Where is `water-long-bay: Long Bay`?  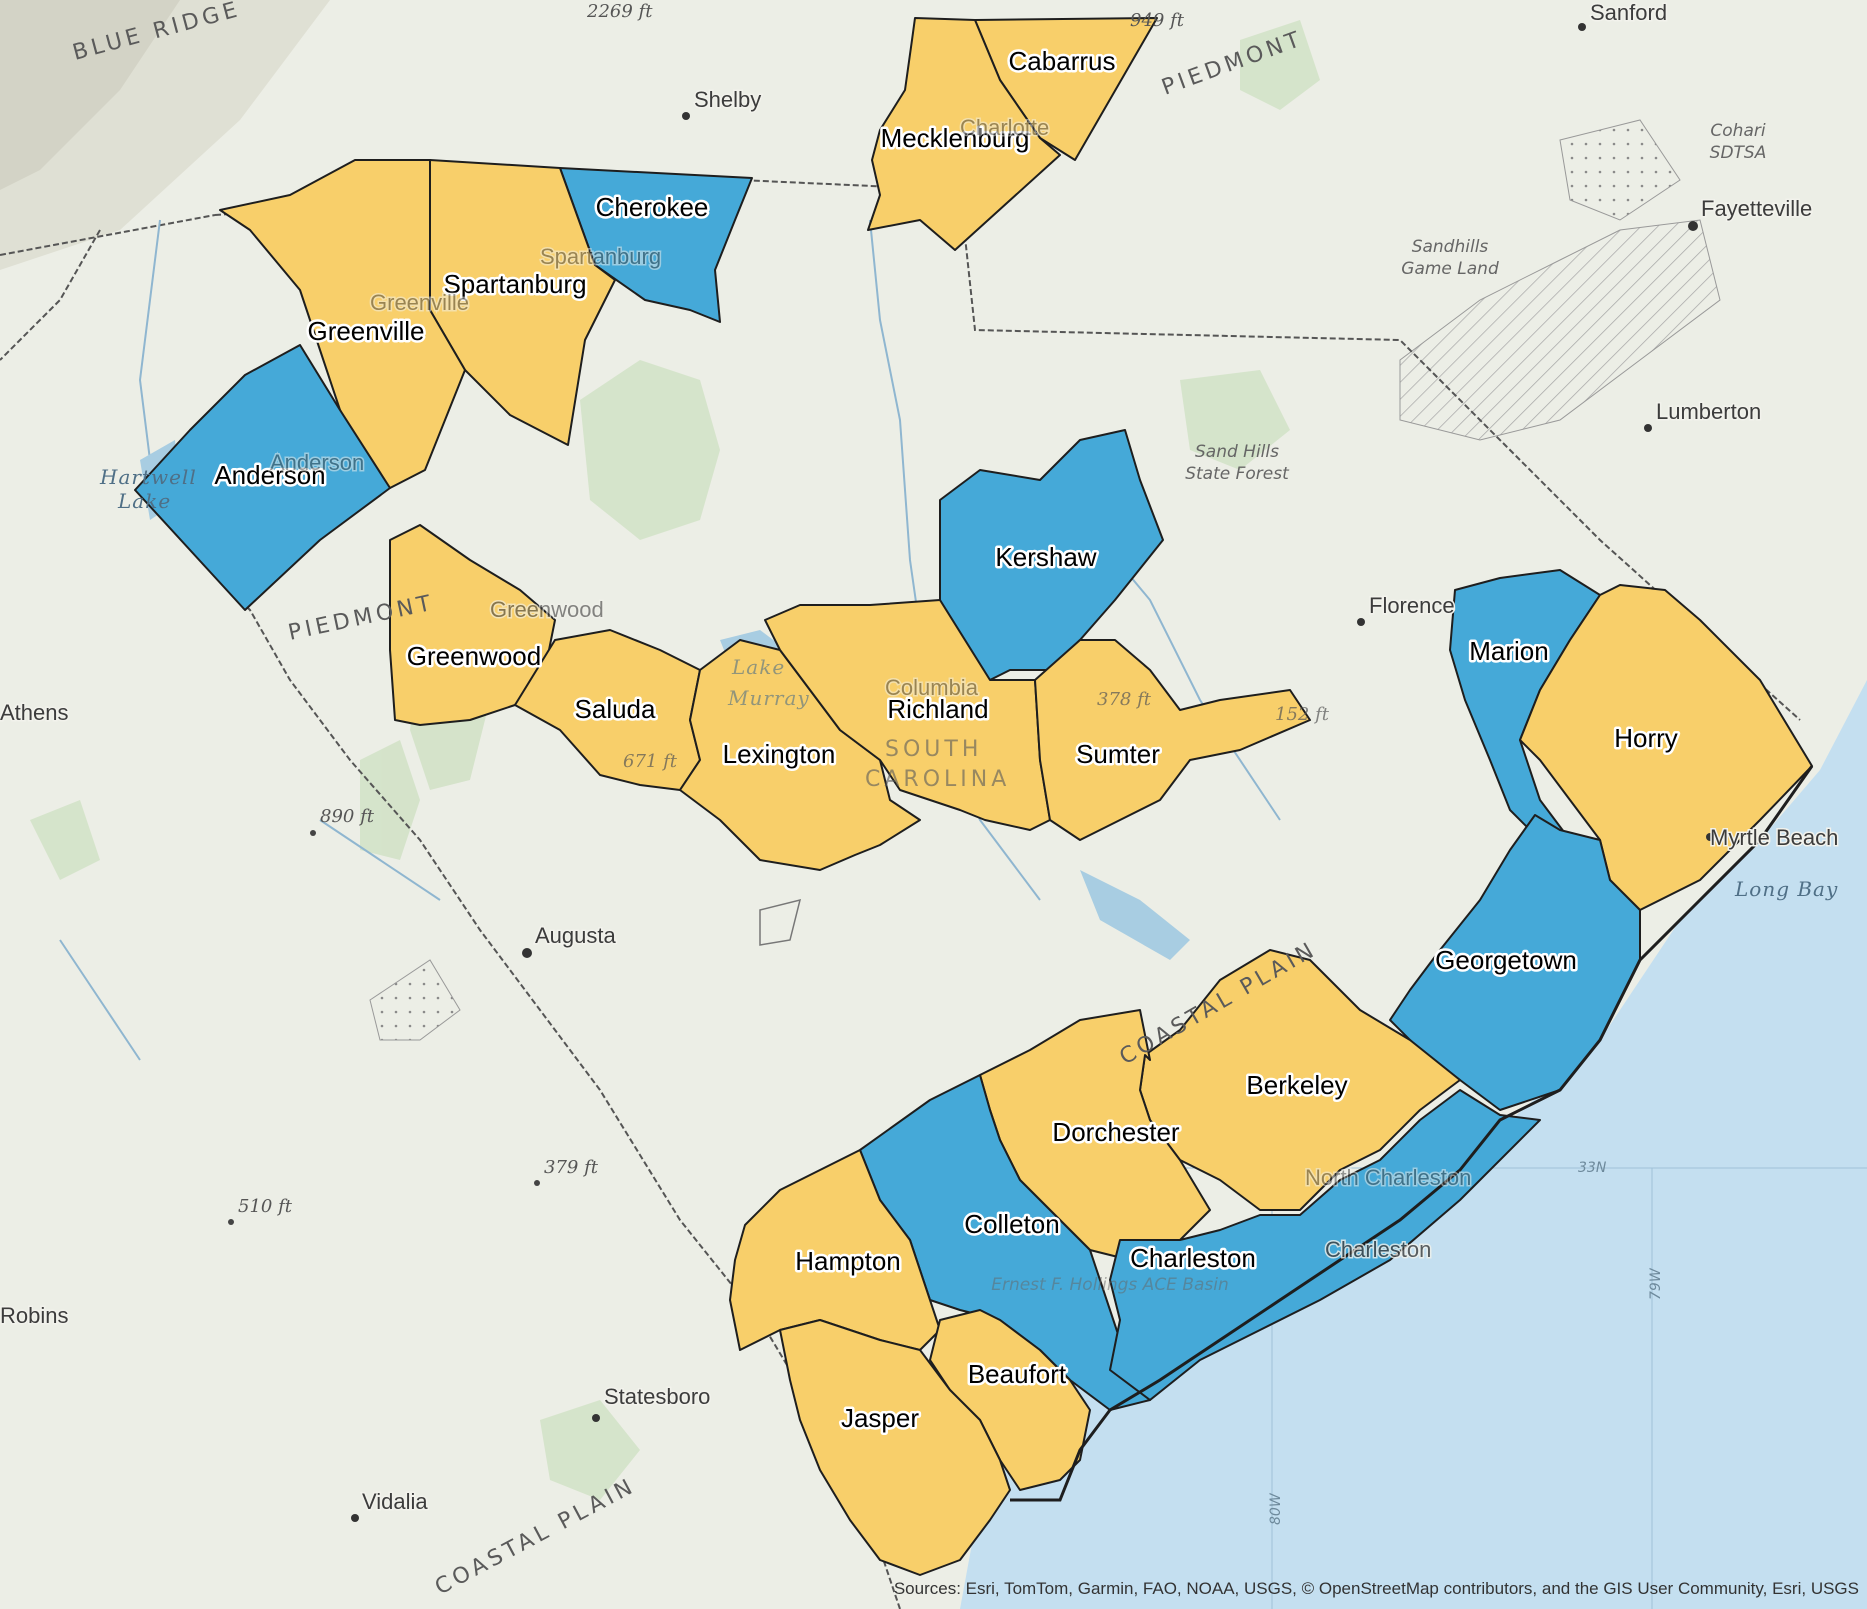
water-long-bay: Long Bay is located at coordinates (1786, 889).